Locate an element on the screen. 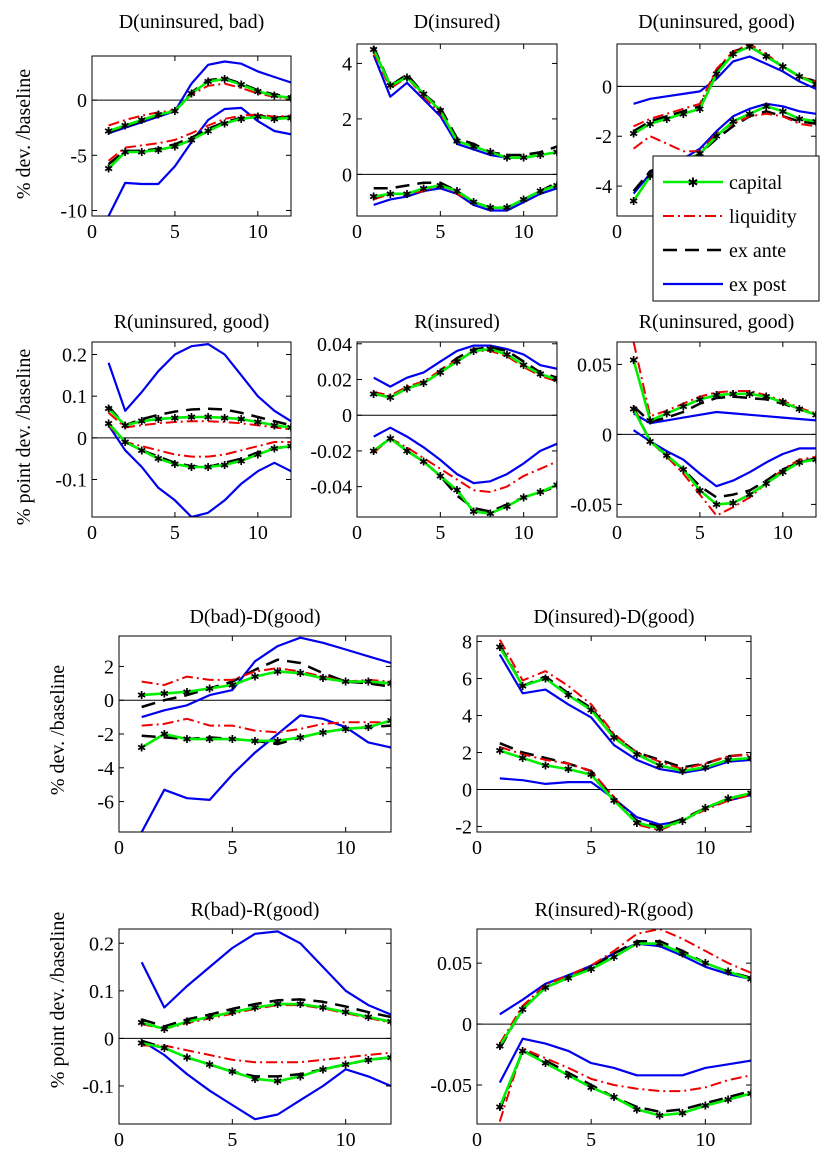 The image size is (822, 1157). legend-label-liquidity: liquidity is located at coordinates (763, 217).